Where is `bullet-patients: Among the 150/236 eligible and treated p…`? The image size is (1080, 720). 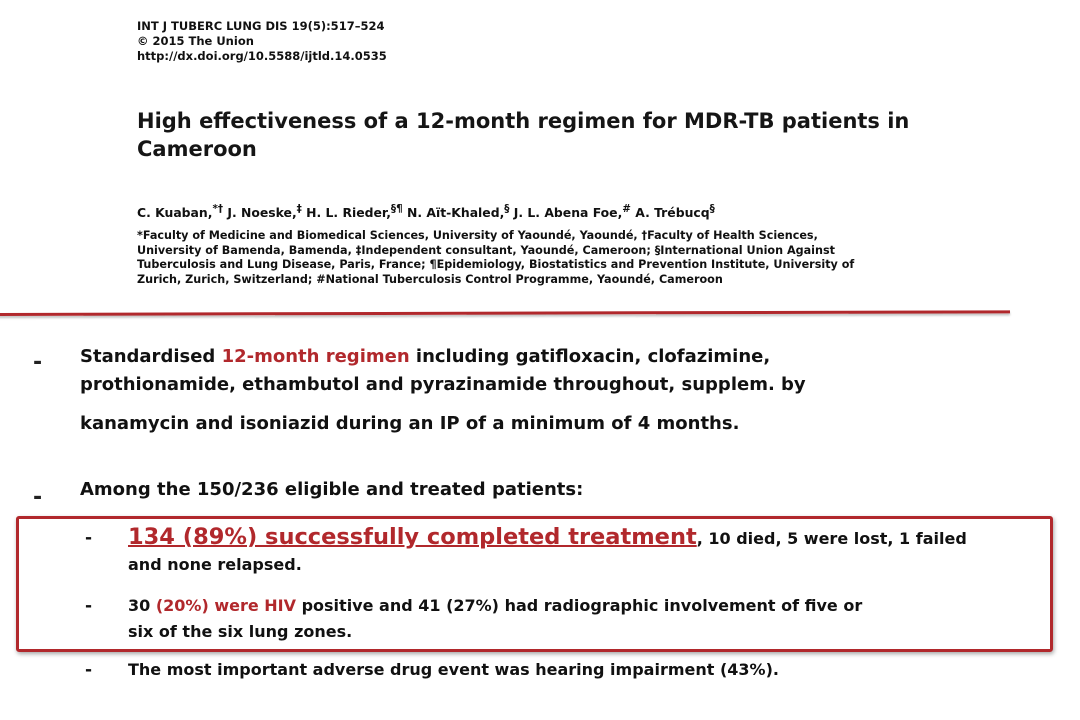 bullet-patients: Among the 150/236 eligible and treated p… is located at coordinates (332, 489).